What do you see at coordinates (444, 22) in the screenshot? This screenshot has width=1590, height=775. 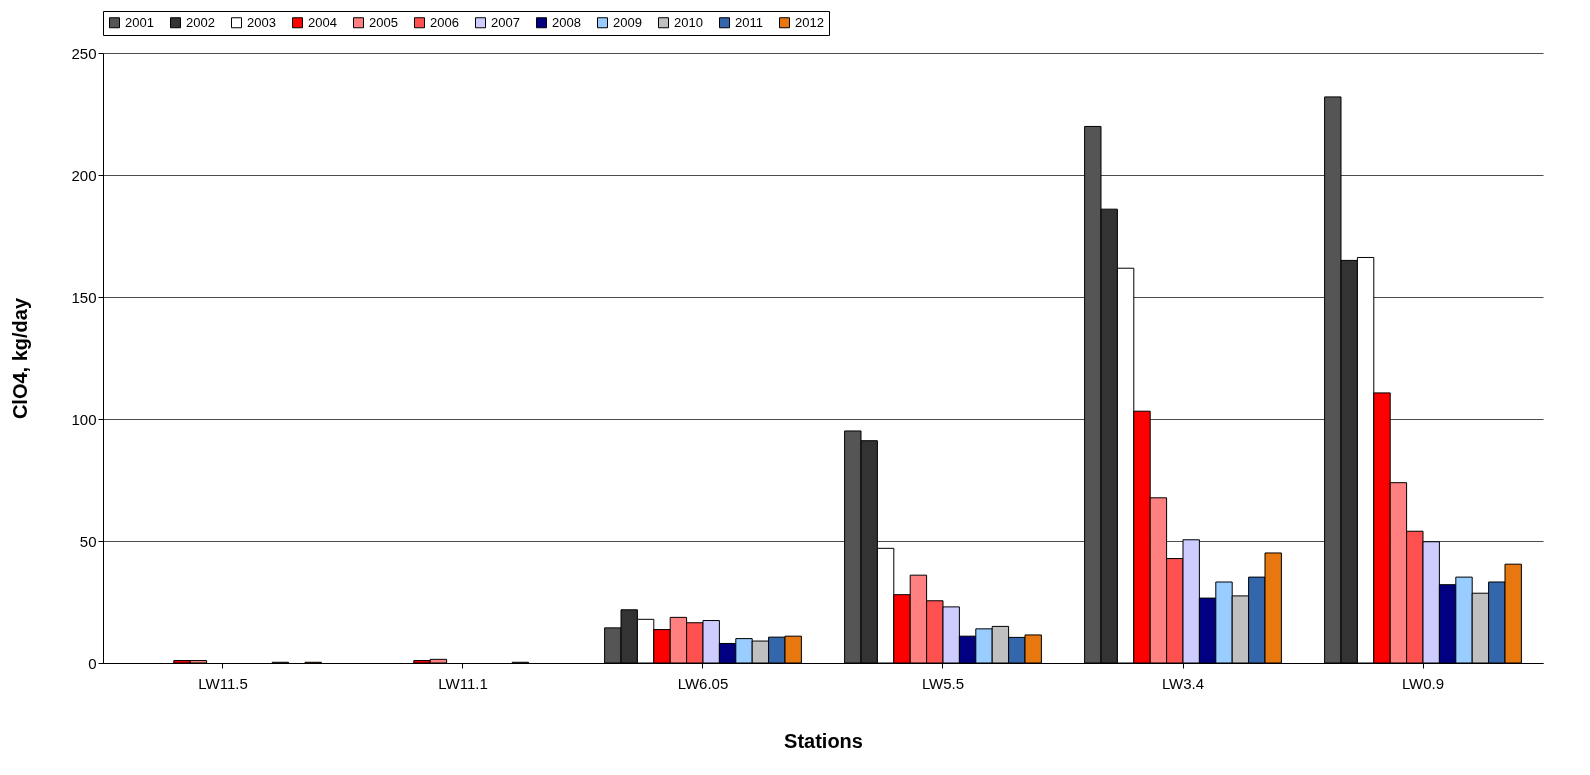 I see `legend-label: 2006` at bounding box center [444, 22].